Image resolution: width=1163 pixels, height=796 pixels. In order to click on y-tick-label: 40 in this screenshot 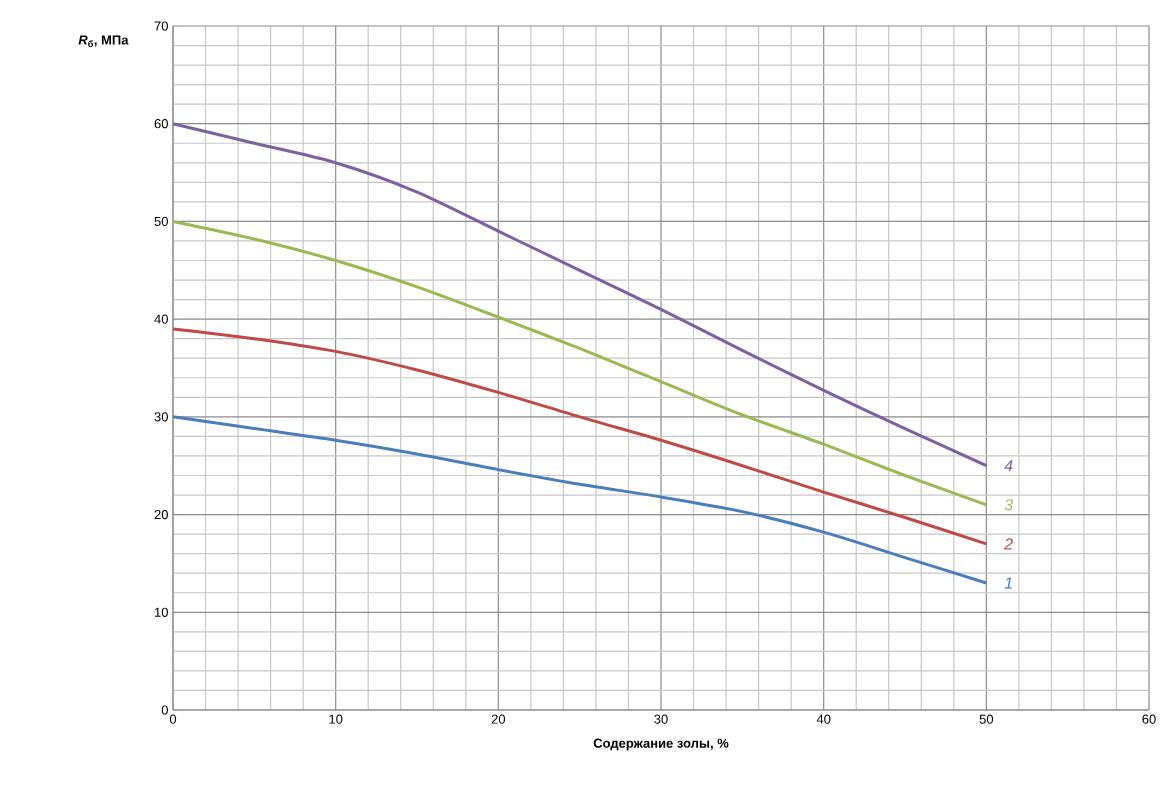, I will do `click(161, 319)`.